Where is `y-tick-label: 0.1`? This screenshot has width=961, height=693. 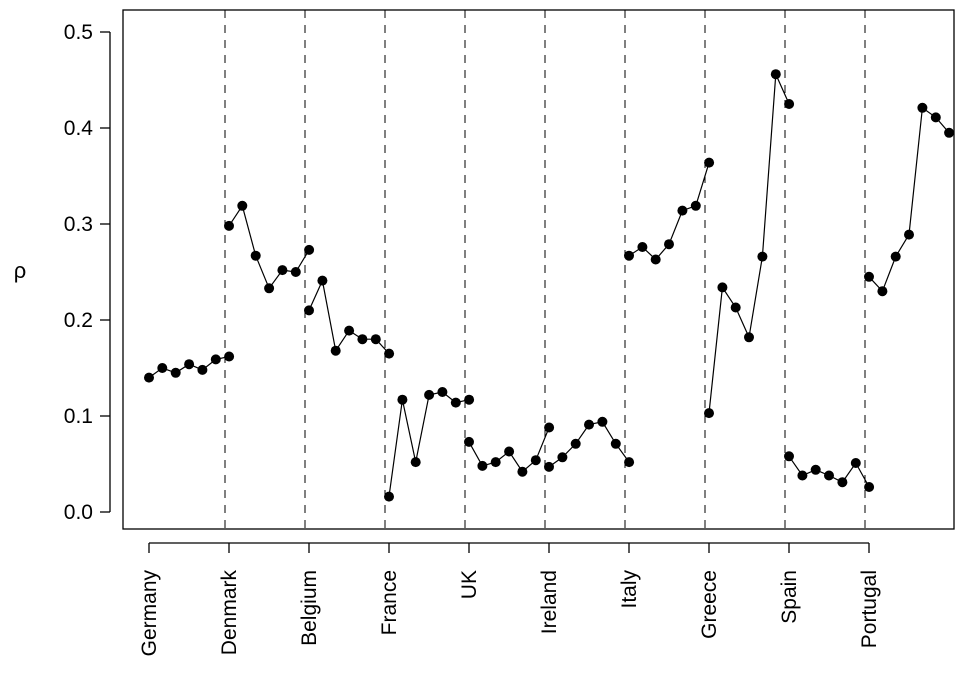 y-tick-label: 0.1 is located at coordinates (78, 416).